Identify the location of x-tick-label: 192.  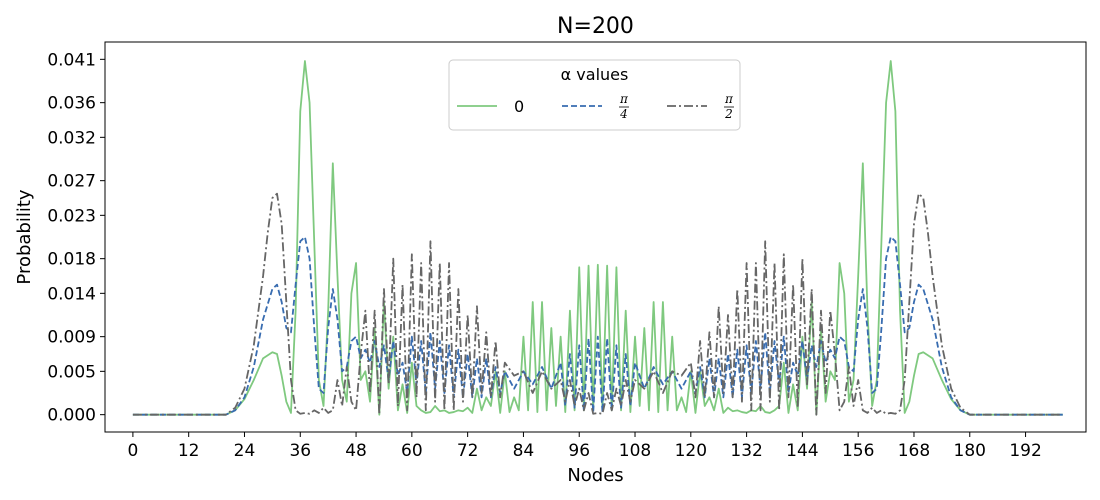
(1025, 451).